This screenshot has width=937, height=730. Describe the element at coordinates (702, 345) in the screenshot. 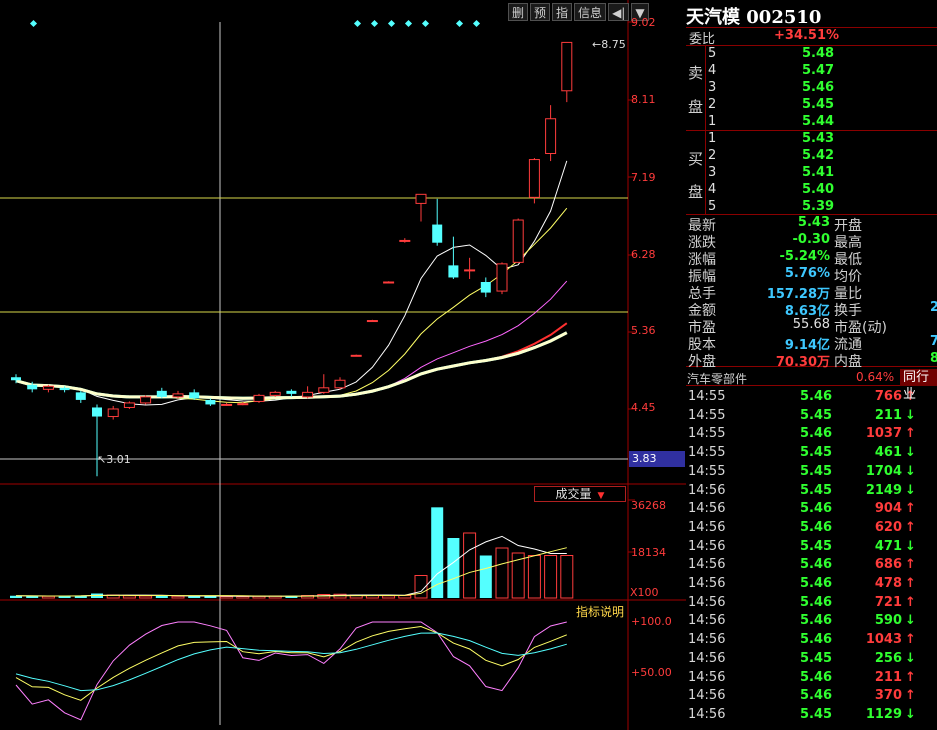

I see `quote-label: 股本` at that location.